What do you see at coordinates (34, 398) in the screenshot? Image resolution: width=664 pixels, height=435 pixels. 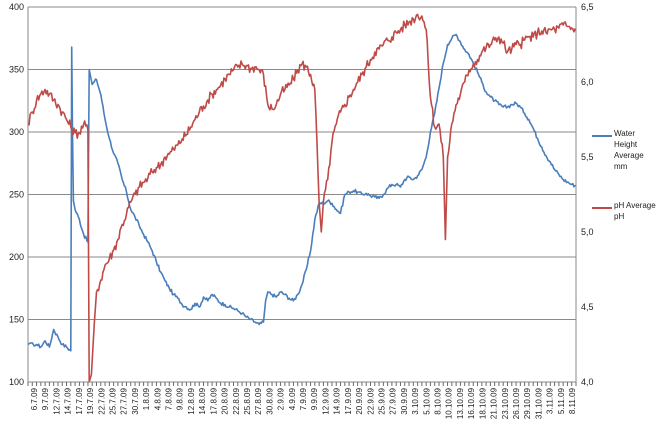 I see `x-tick-label: 6.7.09` at bounding box center [34, 398].